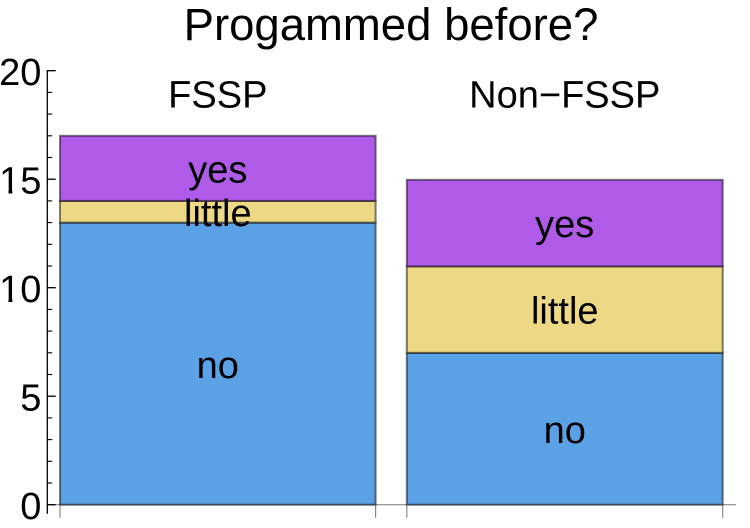  Describe the element at coordinates (20, 290) in the screenshot. I see `svg-text: 10` at that location.